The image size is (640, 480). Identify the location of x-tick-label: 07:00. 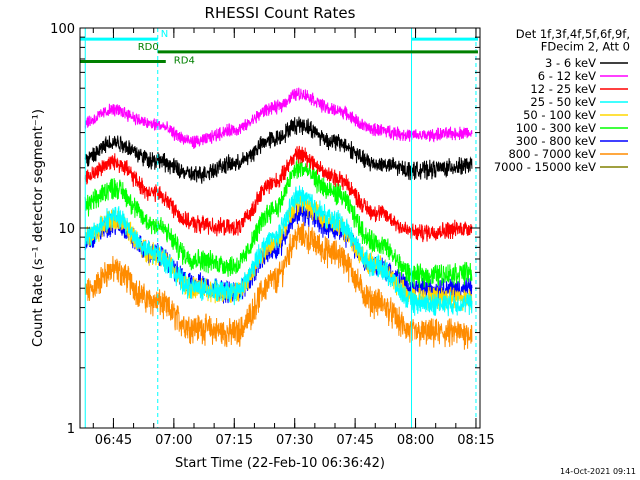
(173, 440).